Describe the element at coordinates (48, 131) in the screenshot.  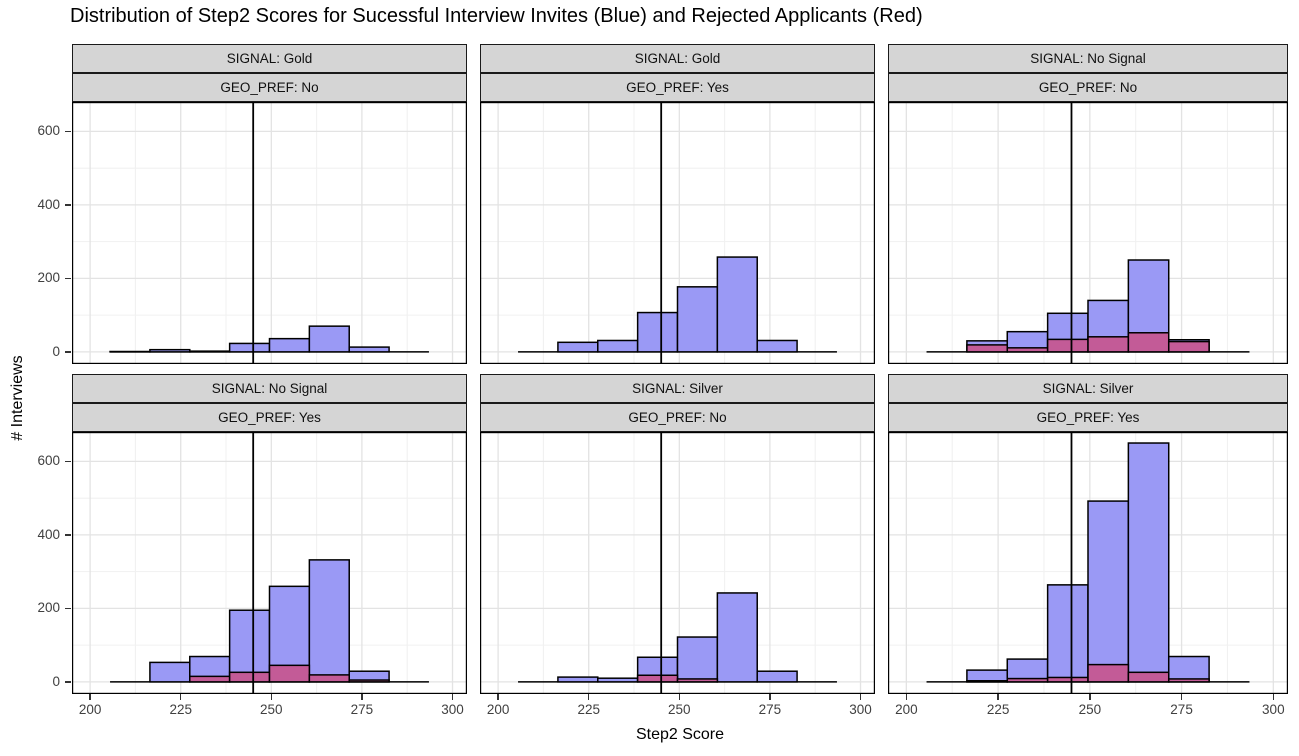
I see `y-tick-label: 600` at that location.